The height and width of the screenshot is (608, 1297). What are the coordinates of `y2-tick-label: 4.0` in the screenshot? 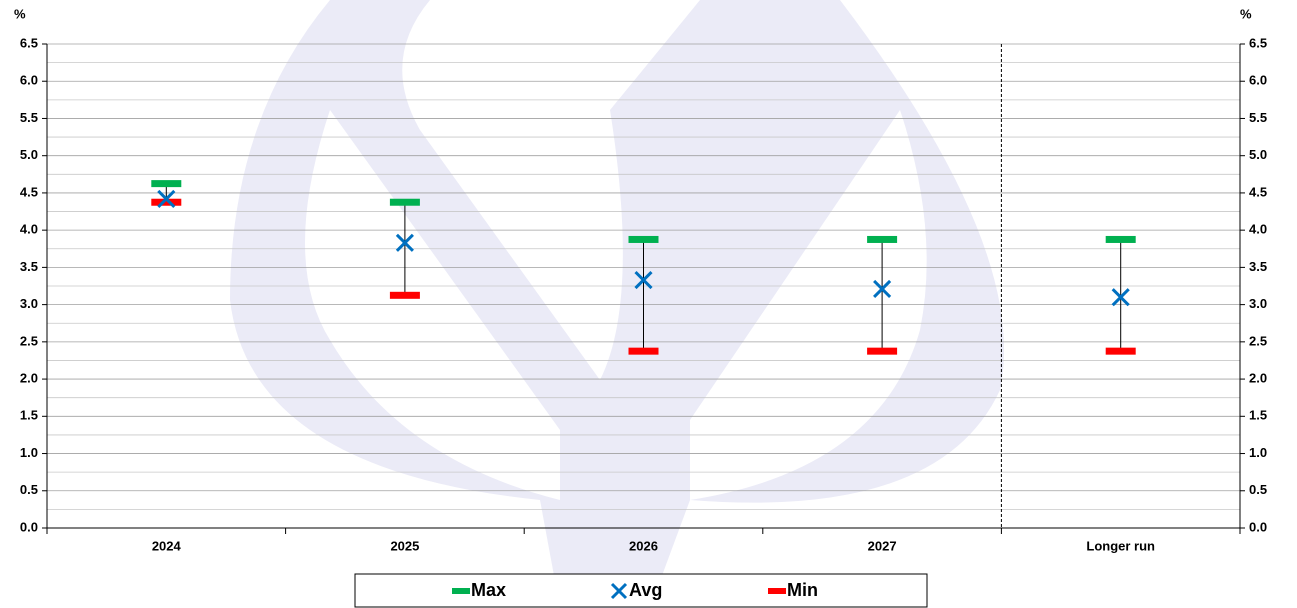 It's located at (1258, 229).